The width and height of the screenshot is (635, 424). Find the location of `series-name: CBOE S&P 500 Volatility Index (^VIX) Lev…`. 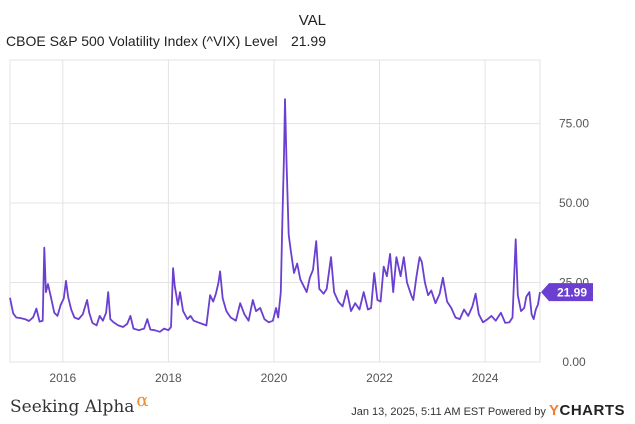

series-name: CBOE S&P 500 Volatility Index (^VIX) Lev… is located at coordinates (142, 41).